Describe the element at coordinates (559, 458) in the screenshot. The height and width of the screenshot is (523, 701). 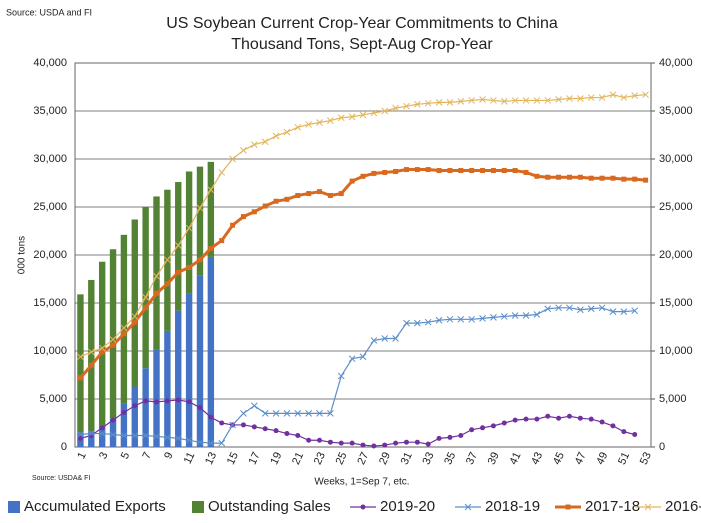
I see `x-tick-label: 45` at that location.